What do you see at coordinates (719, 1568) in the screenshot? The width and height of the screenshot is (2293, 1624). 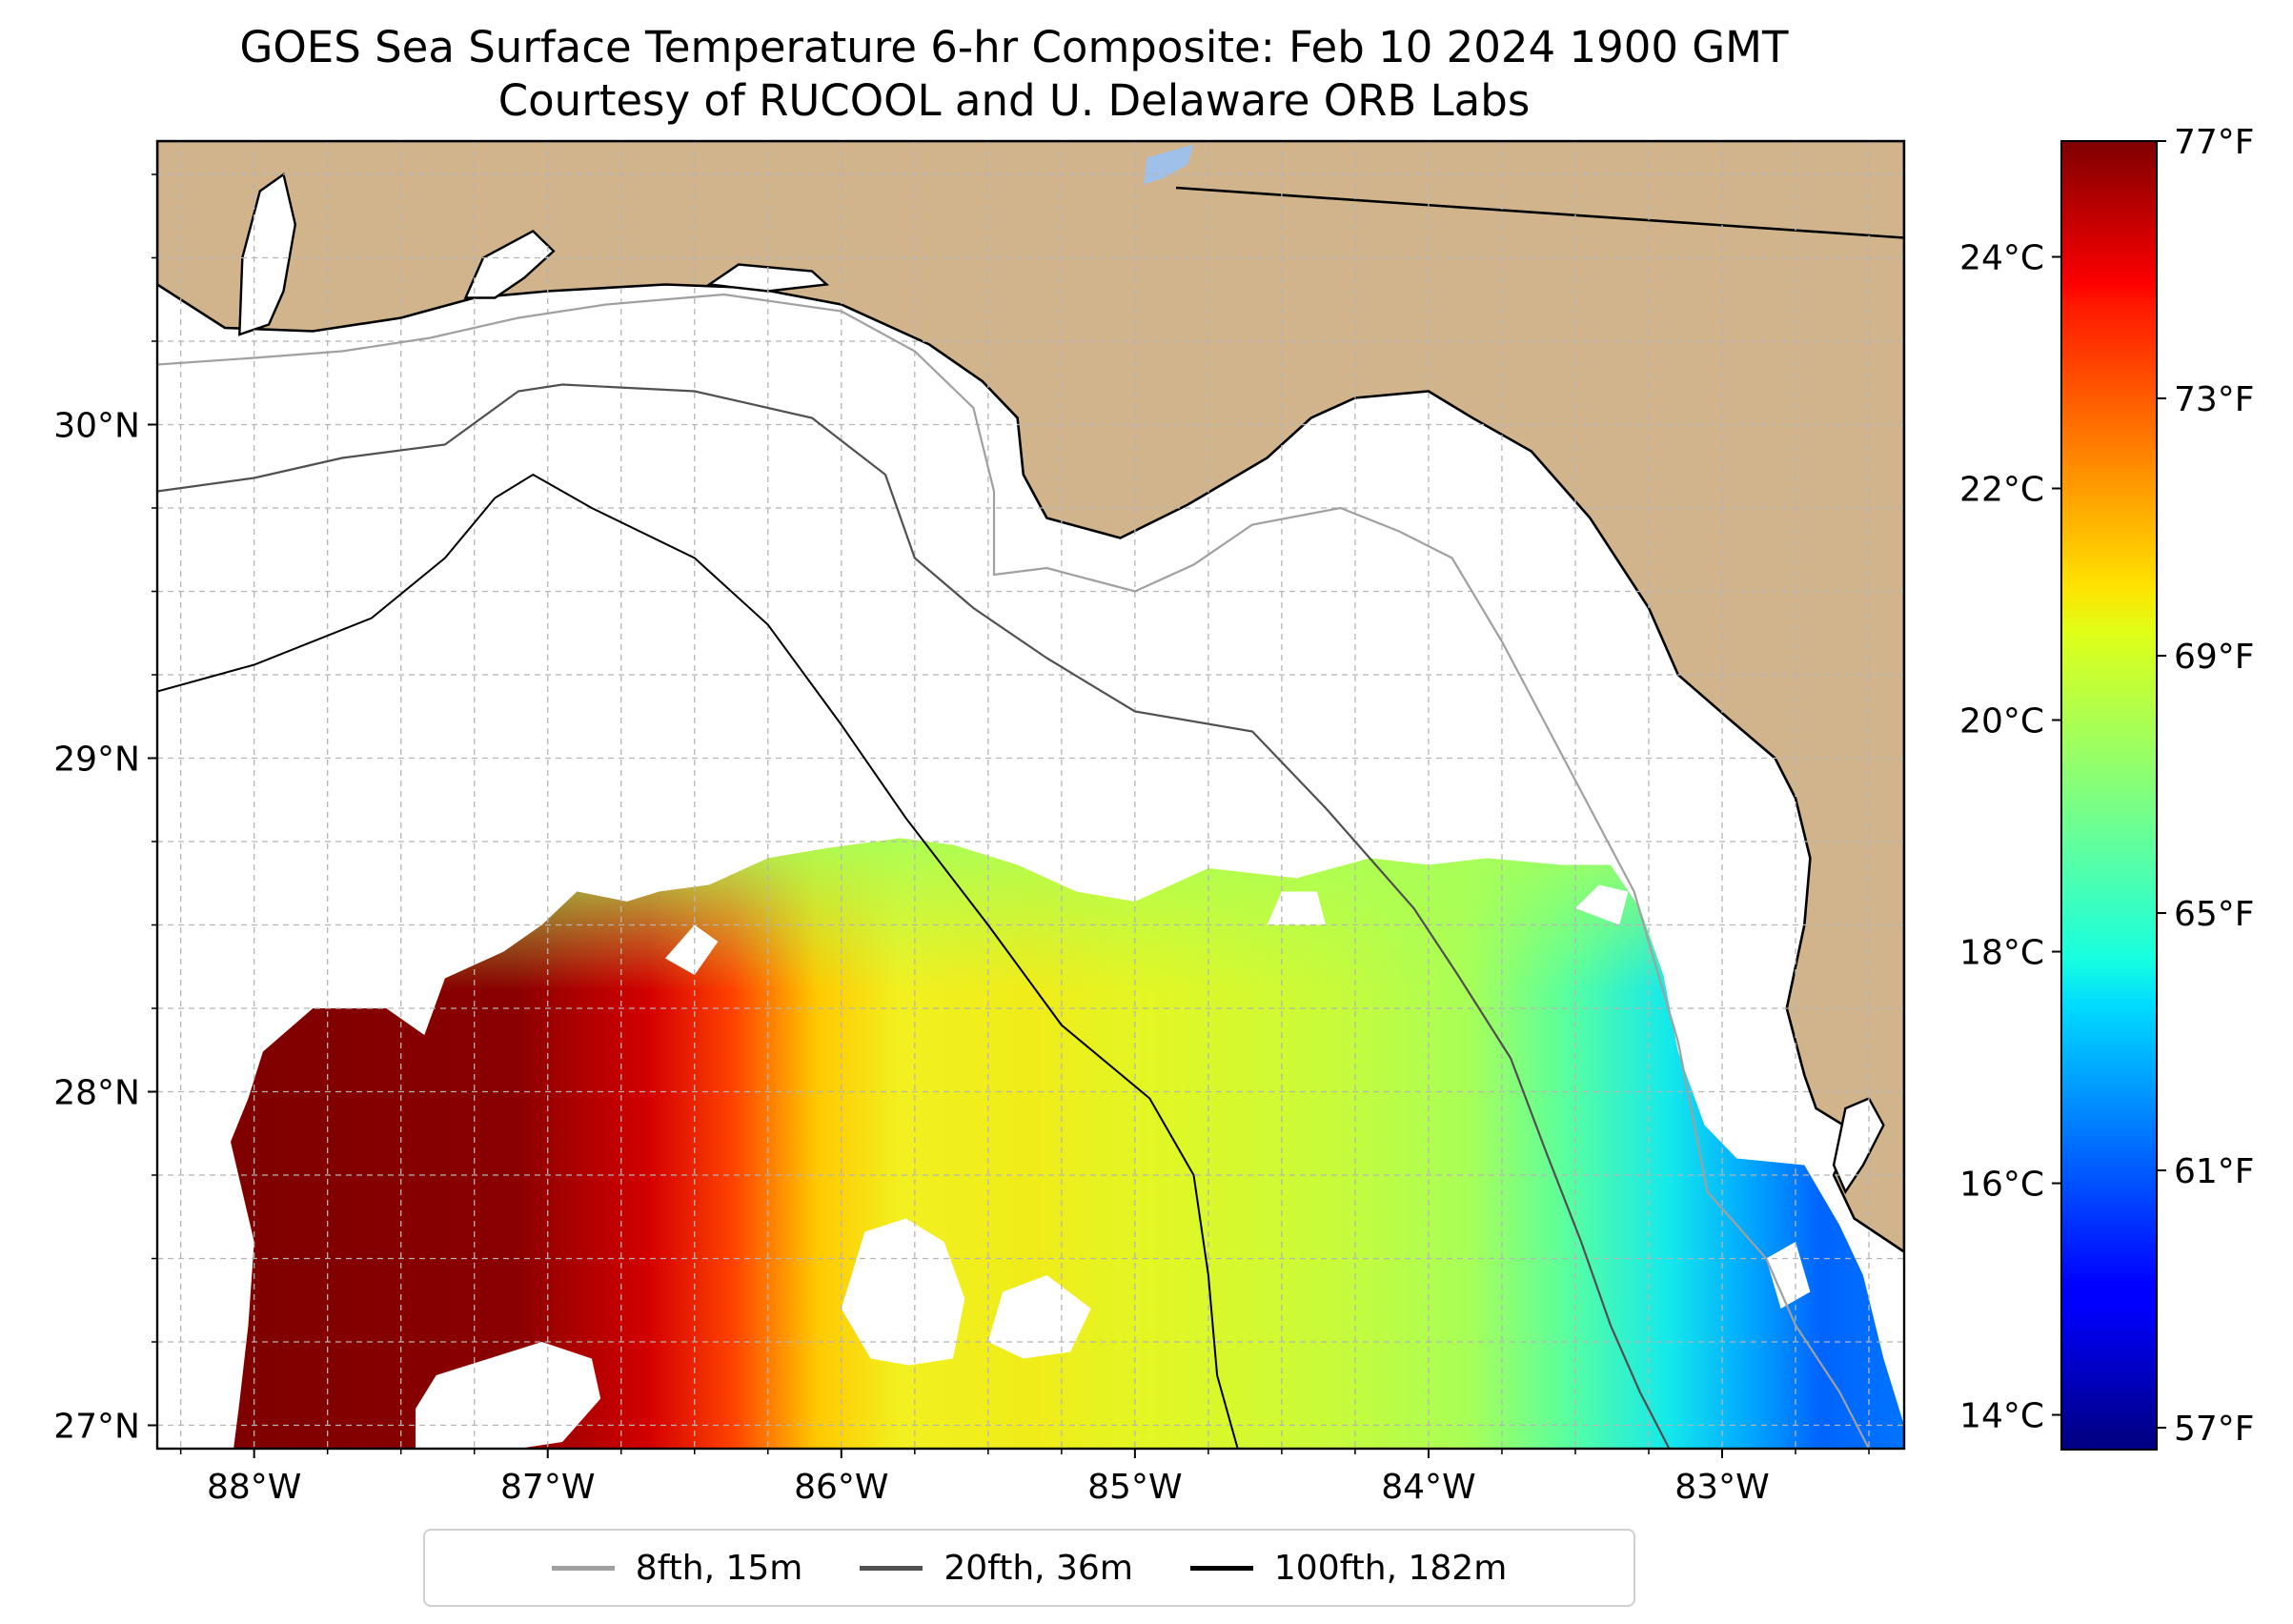 I see `legend-label-8fth: 8fth, 15m` at bounding box center [719, 1568].